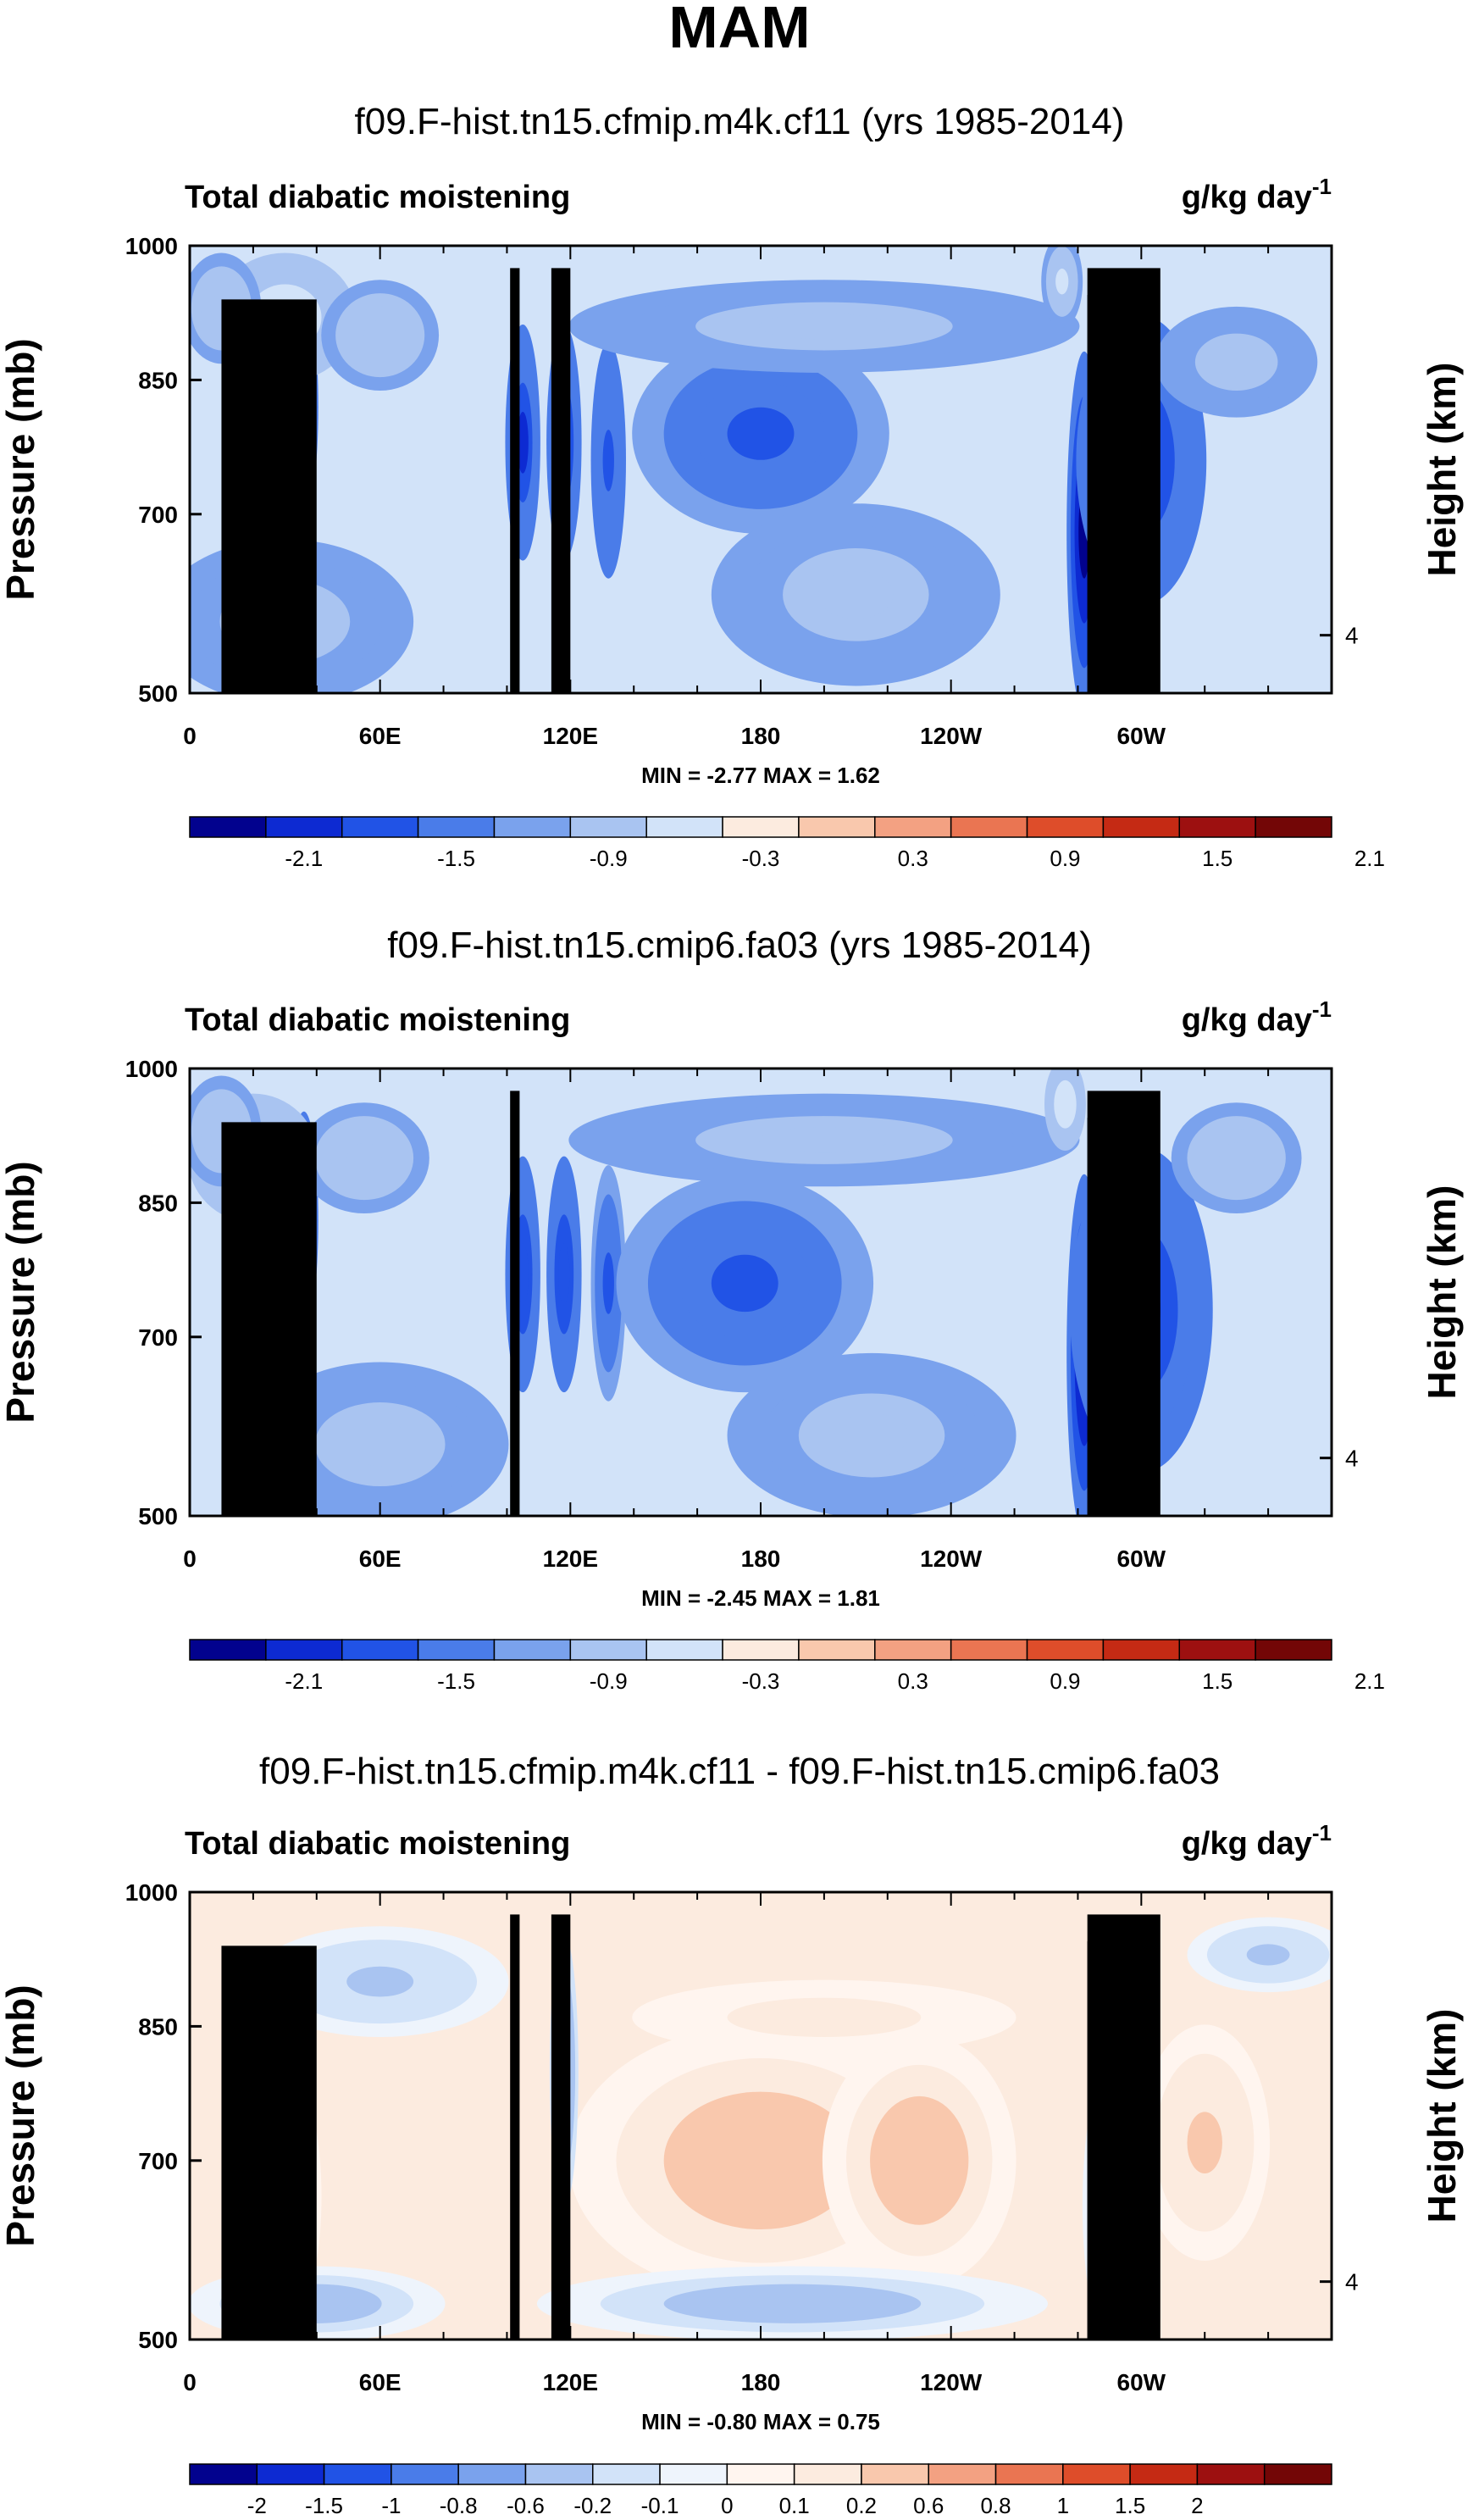 This screenshot has height=2520, width=1479. Describe the element at coordinates (761, 2382) in the screenshot. I see `x-tick-label: 180` at that location.